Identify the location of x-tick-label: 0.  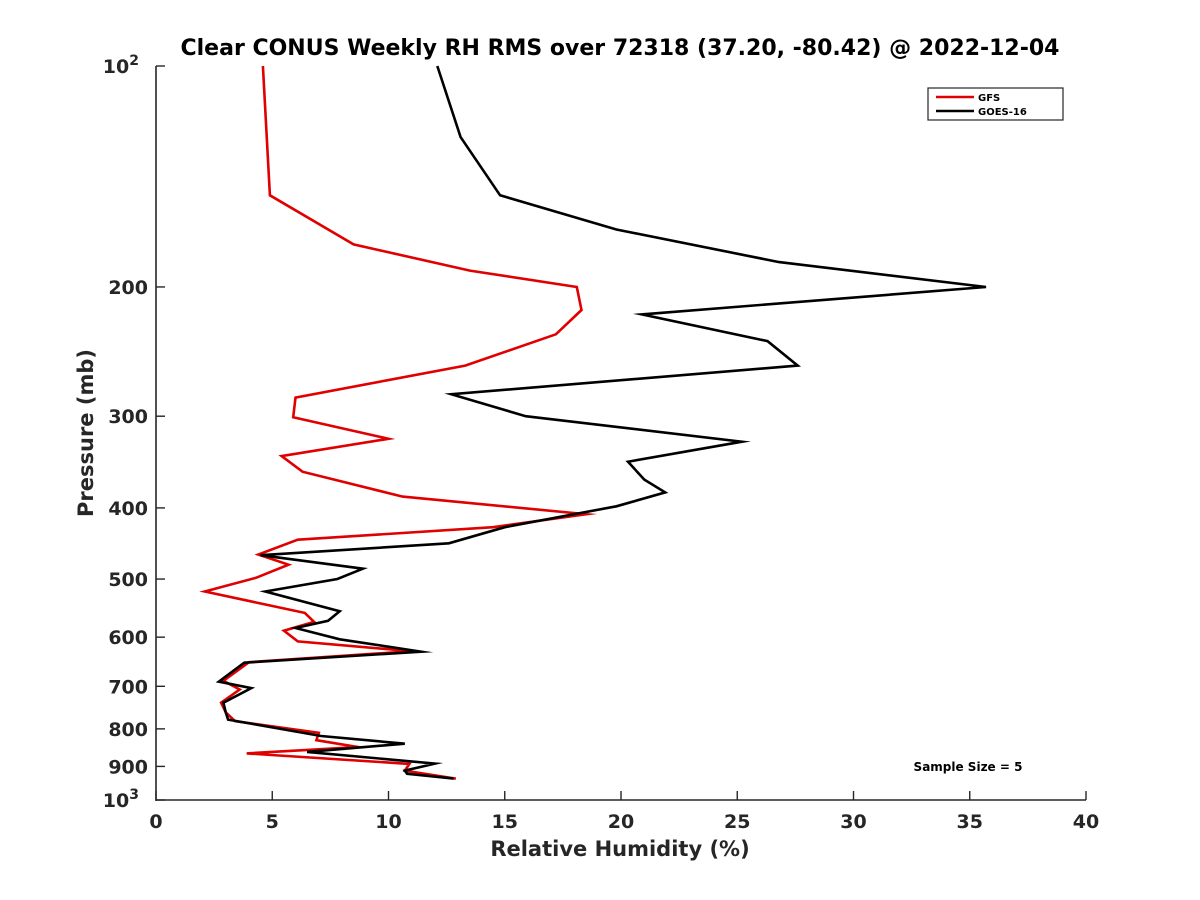
(155, 822).